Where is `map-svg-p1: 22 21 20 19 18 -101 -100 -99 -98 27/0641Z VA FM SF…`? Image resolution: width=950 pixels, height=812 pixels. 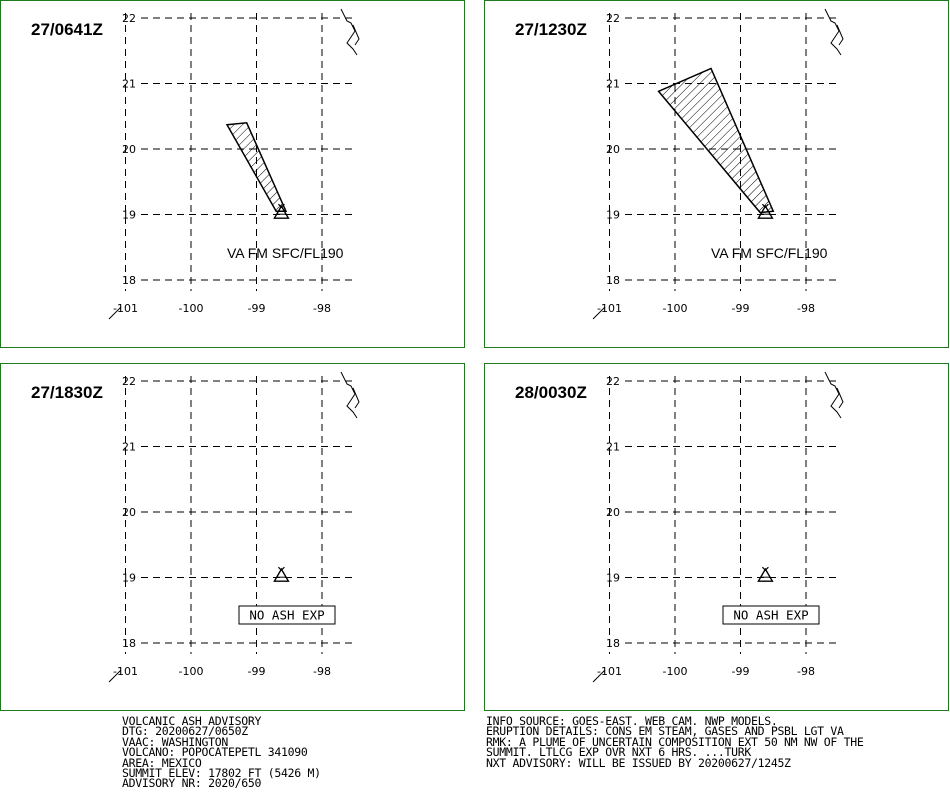
map-svg-p1: 22 21 20 19 18 -101 -100 -99 -98 27/0641Z VA FM SF… is located at coordinates (195, 164).